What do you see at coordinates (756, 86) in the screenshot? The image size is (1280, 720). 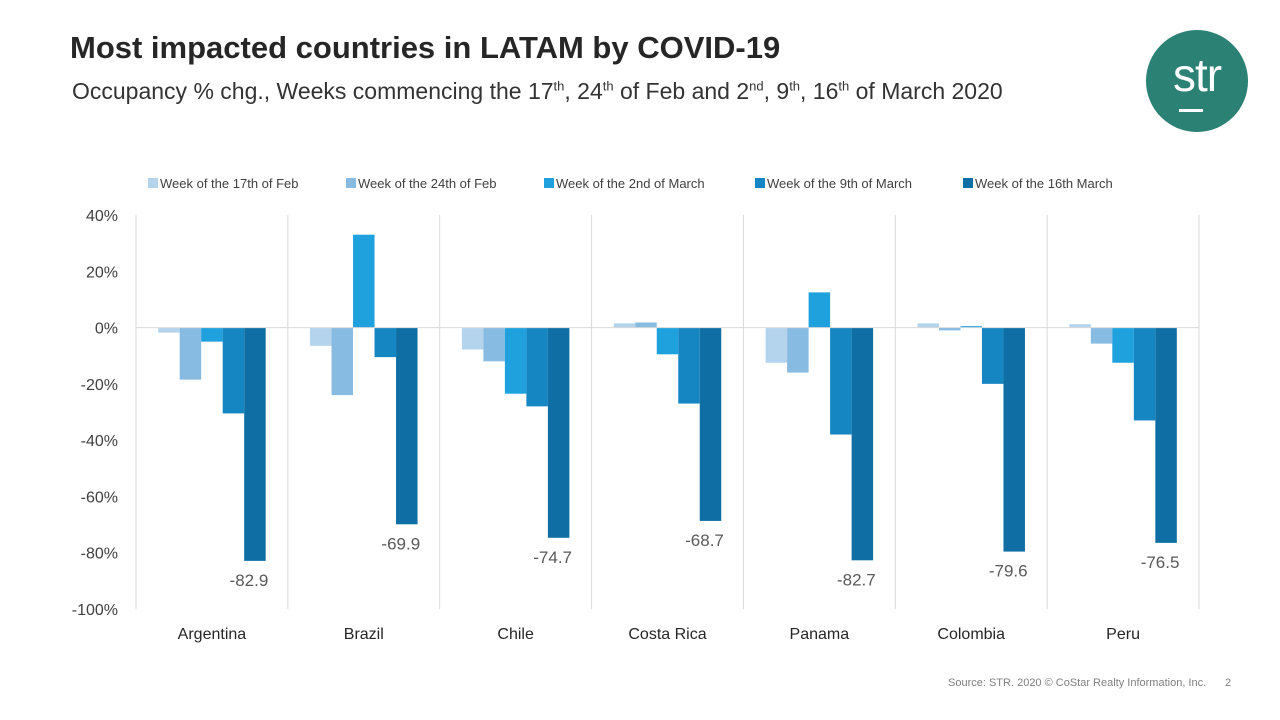 I see `subtitle-sup-3: nd` at bounding box center [756, 86].